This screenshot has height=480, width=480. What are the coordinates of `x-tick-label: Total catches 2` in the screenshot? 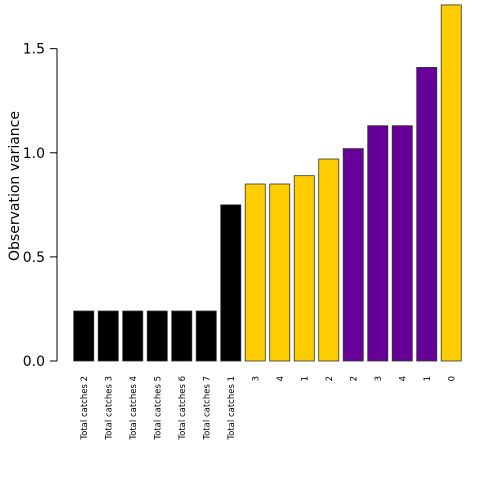 It's located at (85, 408).